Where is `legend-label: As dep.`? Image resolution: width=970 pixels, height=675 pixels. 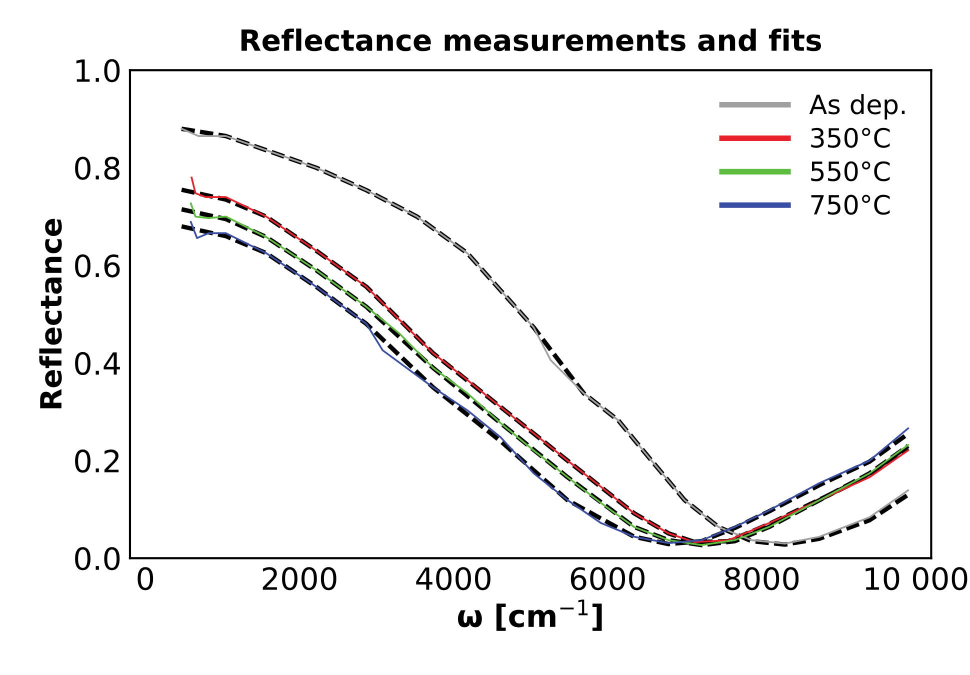
legend-label: As dep. is located at coordinates (857, 107).